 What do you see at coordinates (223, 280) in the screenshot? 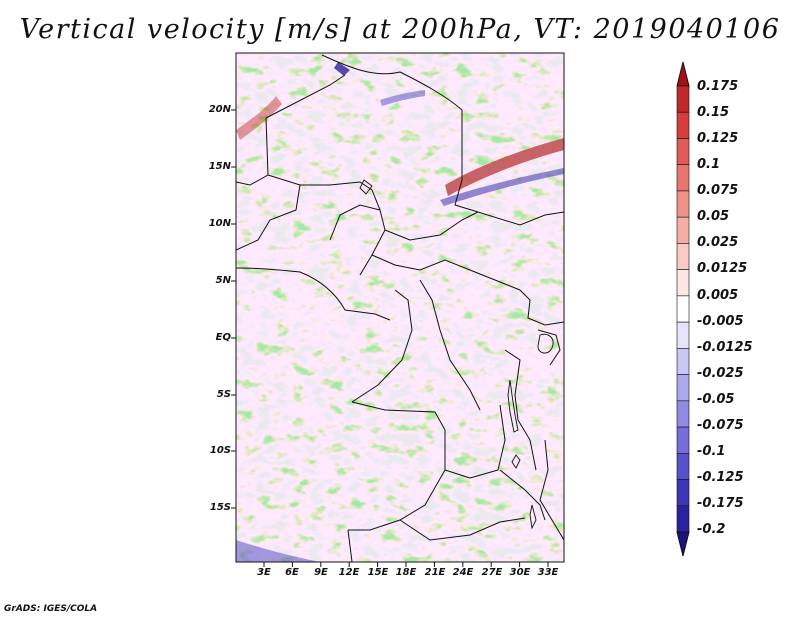
I see `lat-label: 5N` at bounding box center [223, 280].